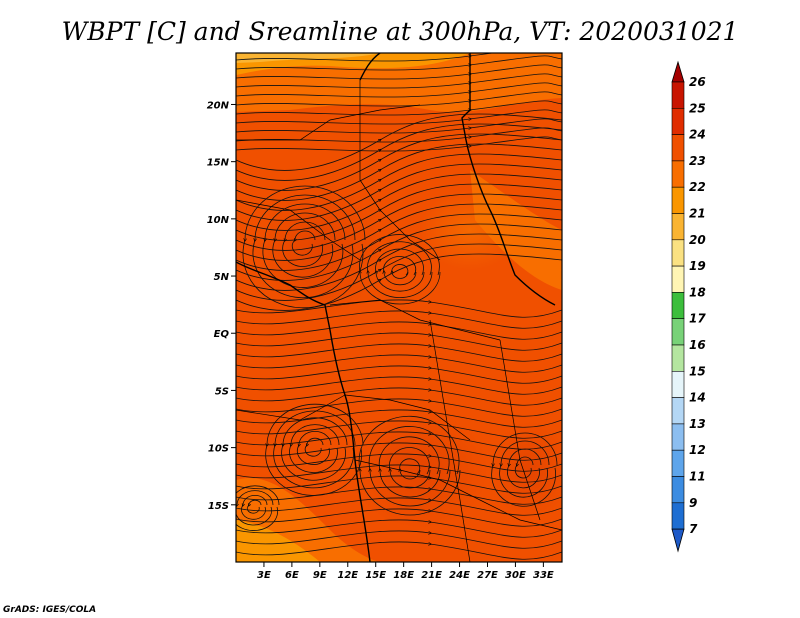 This screenshot has height=618, width=800. Describe the element at coordinates (218, 105) in the screenshot. I see `lat-tick-label: 20N` at that location.